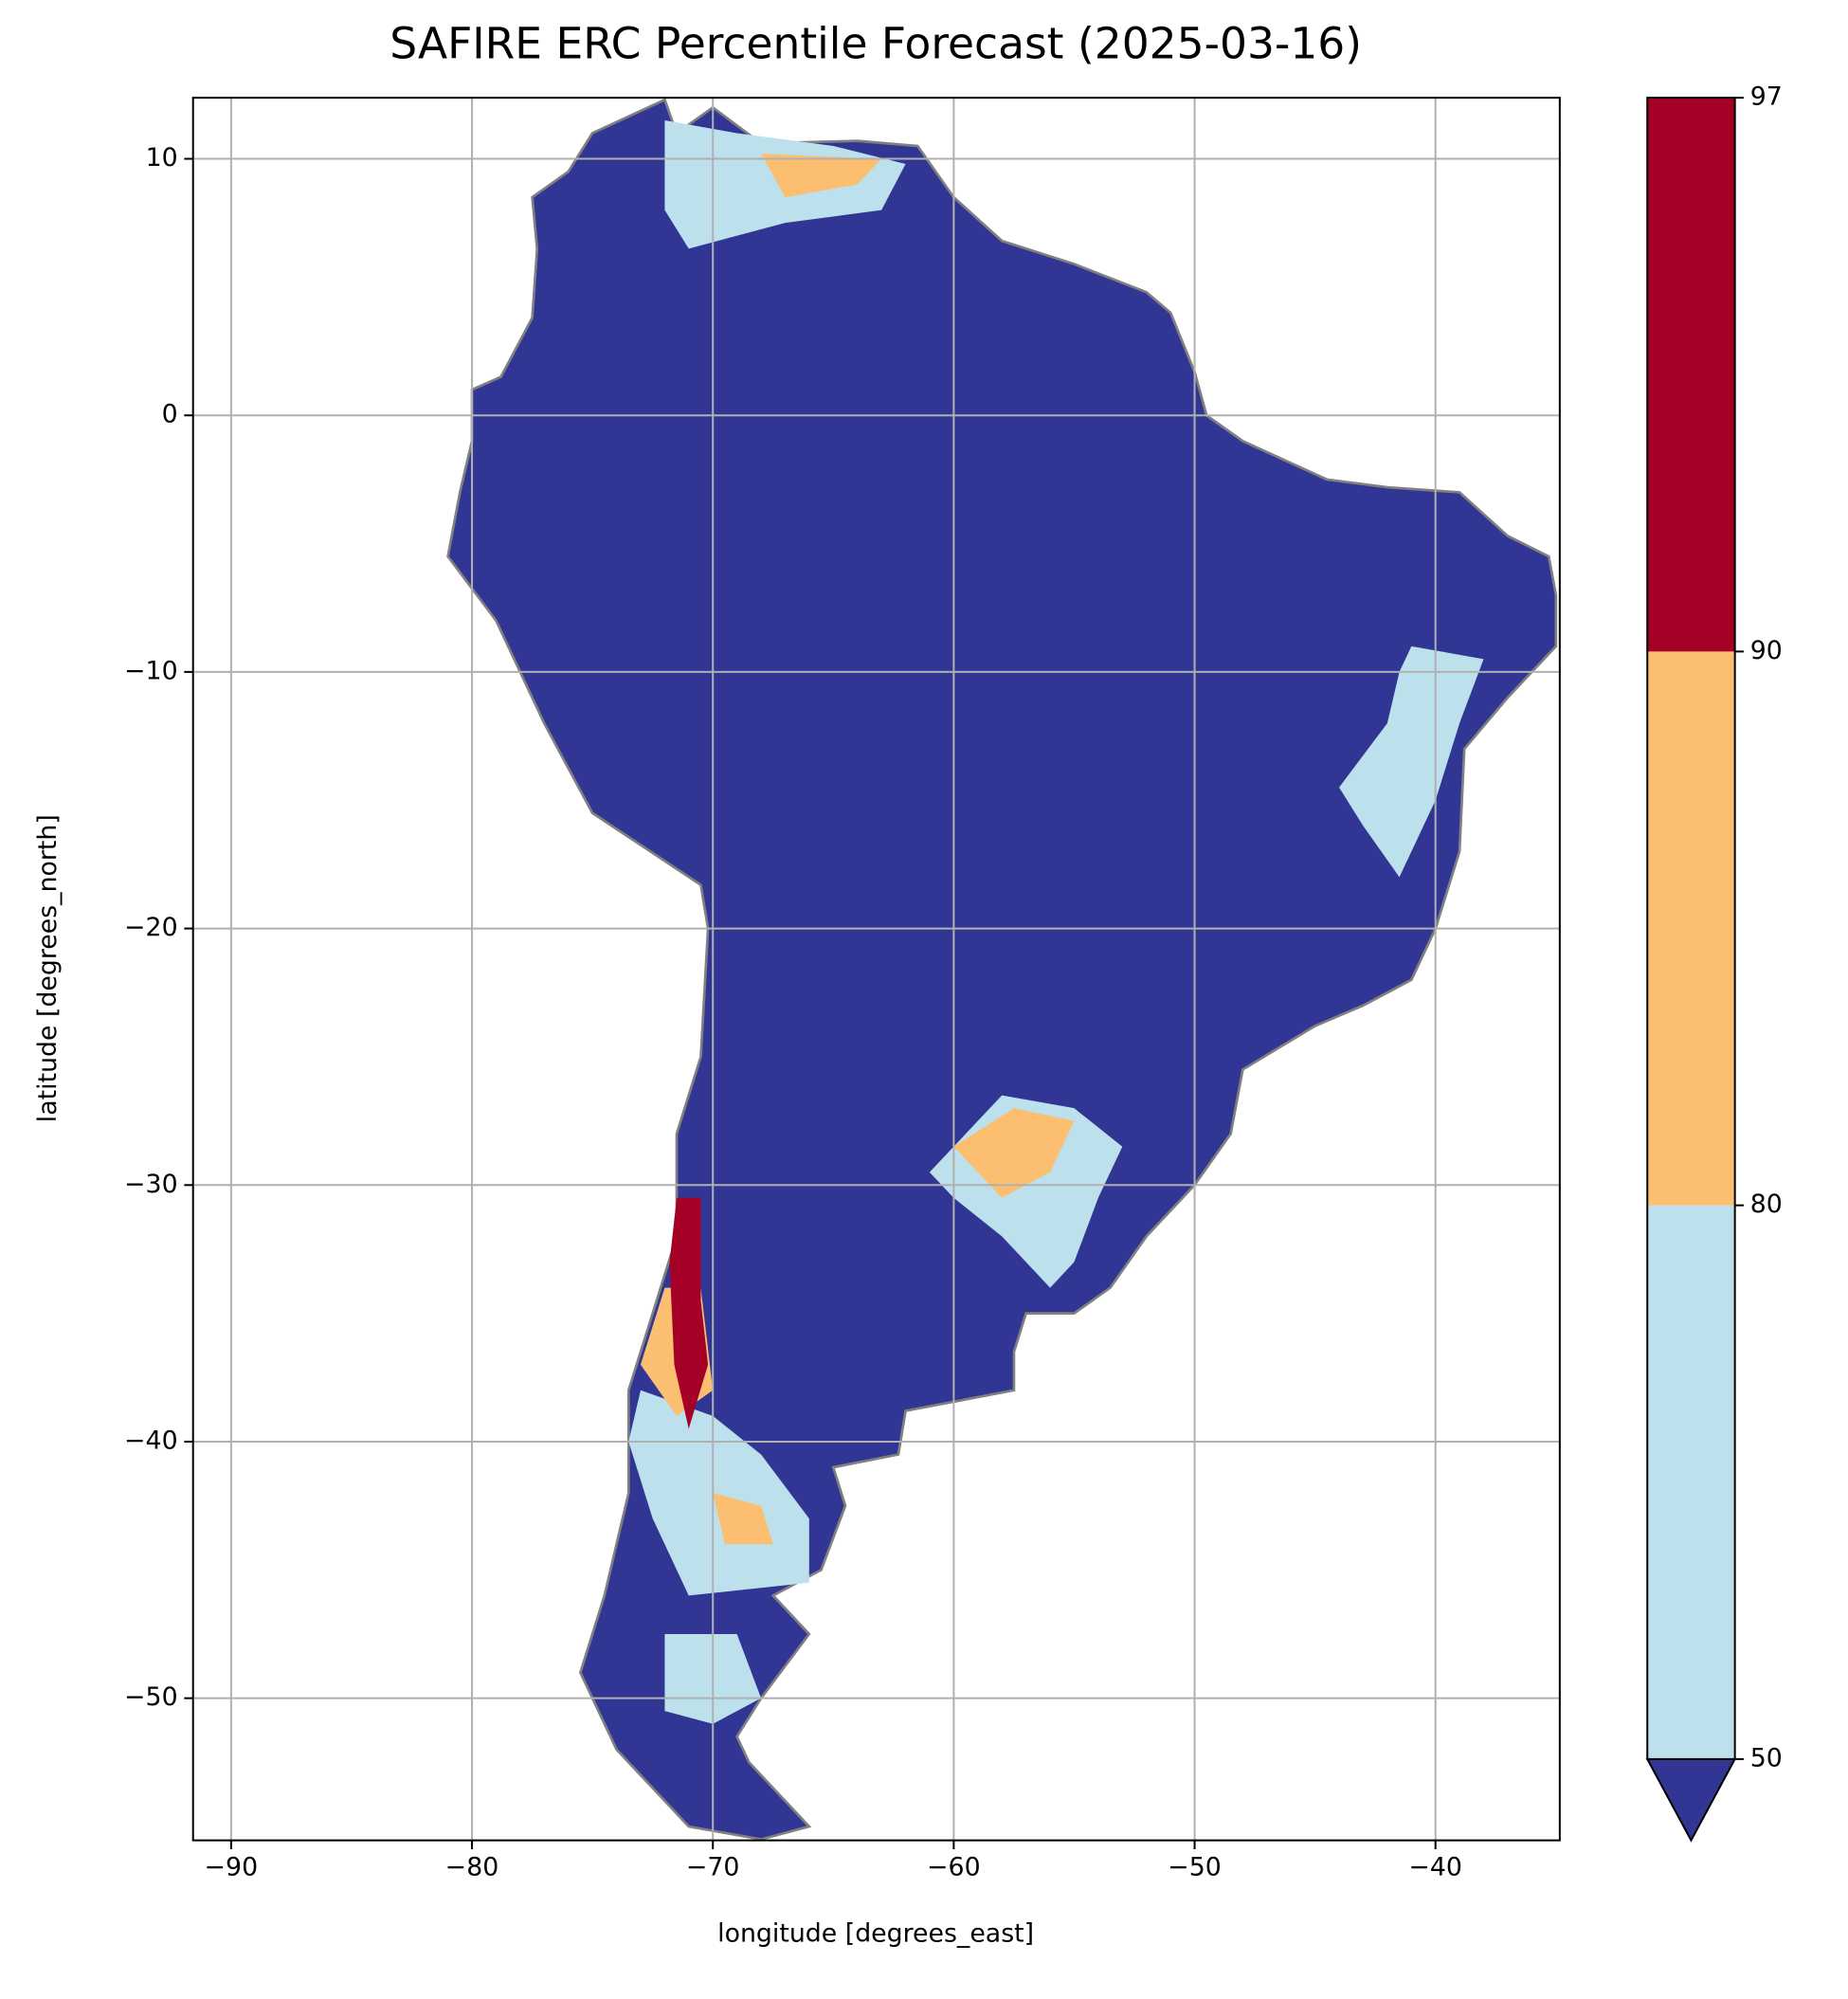 The height and width of the screenshot is (1999, 1848). I want to click on x-tick-label: −50, so click(1194, 1868).